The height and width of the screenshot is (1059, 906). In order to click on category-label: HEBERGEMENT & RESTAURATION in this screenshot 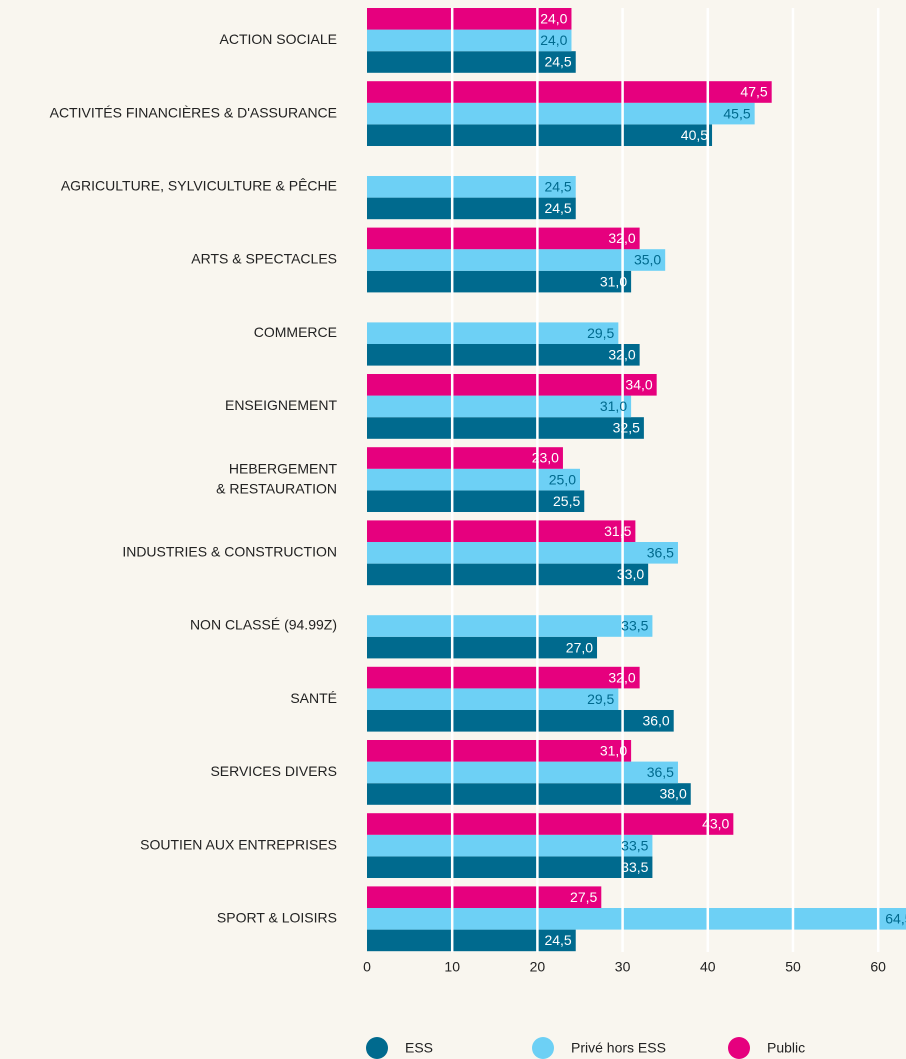, I will do `click(276, 478)`.